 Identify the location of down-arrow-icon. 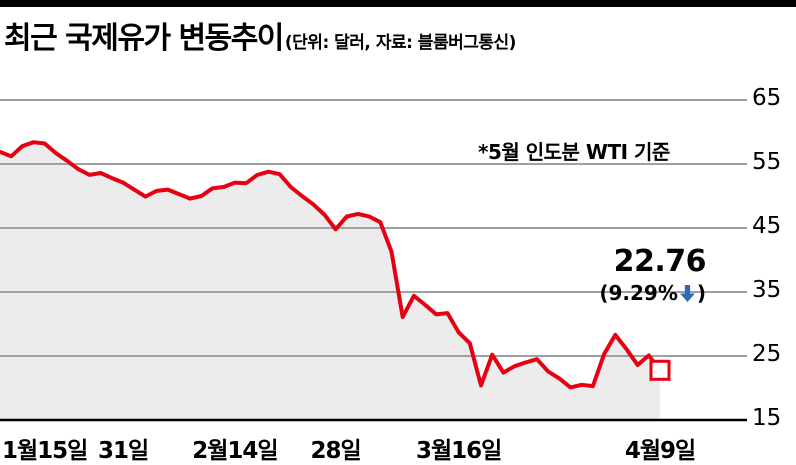
(687, 293).